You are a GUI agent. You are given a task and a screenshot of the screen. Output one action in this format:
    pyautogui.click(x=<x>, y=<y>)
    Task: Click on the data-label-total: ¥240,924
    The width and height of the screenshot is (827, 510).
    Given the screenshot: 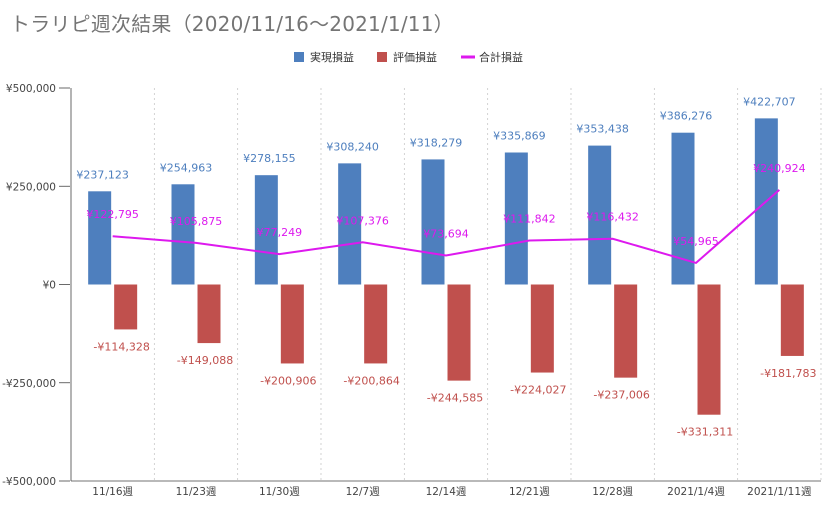 What is the action you would take?
    pyautogui.click(x=779, y=168)
    